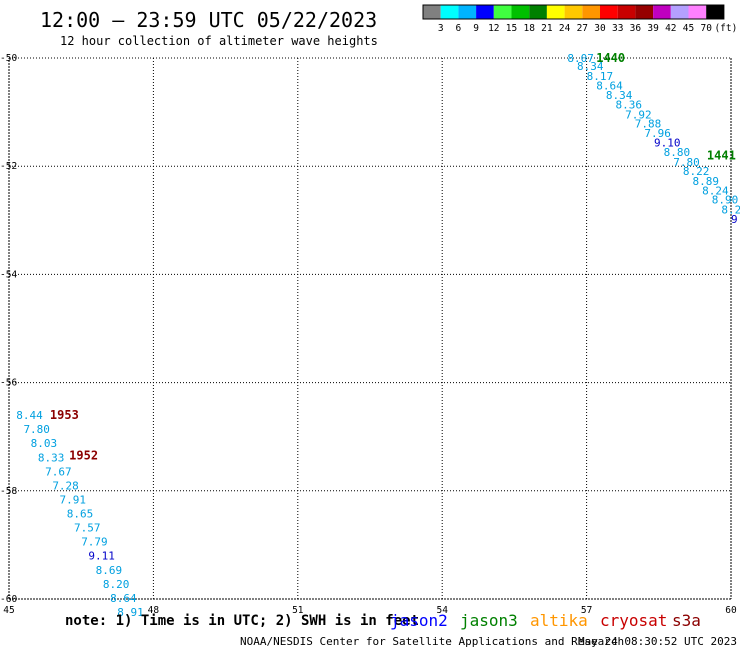 The width and height of the screenshot is (740, 654). Describe the element at coordinates (208, 20) in the screenshot. I see `page-title: 12:00 – 23:59 UTC 05/22/2023` at that location.